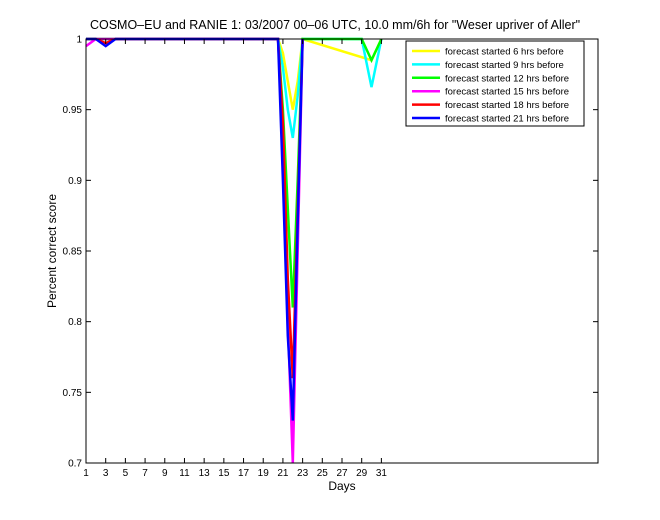 The image size is (660, 520). Describe the element at coordinates (52, 251) in the screenshot. I see `y-axis-label: Percent correct score` at that location.